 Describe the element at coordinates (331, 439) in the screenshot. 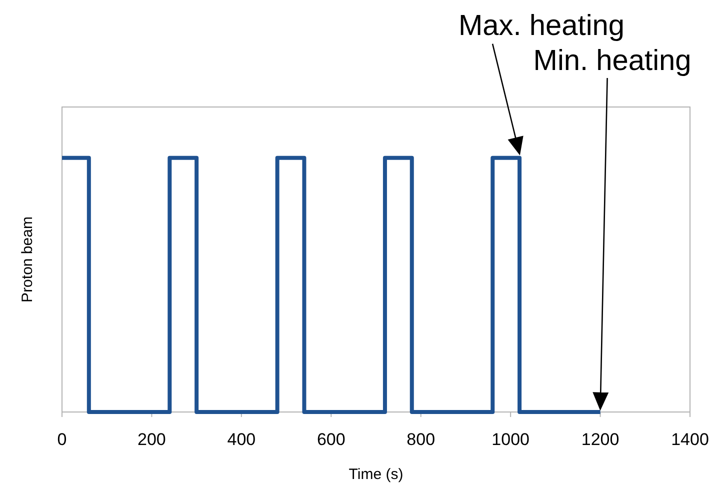

I see `x-tick-label: 600` at that location.